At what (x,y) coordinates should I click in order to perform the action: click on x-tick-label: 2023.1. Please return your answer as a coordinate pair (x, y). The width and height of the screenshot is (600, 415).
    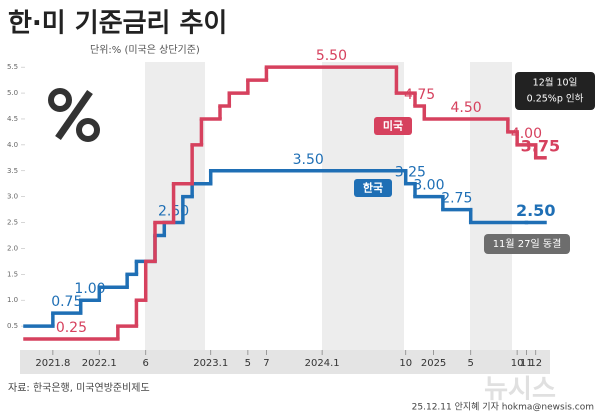
    Looking at the image, I should click on (210, 363).